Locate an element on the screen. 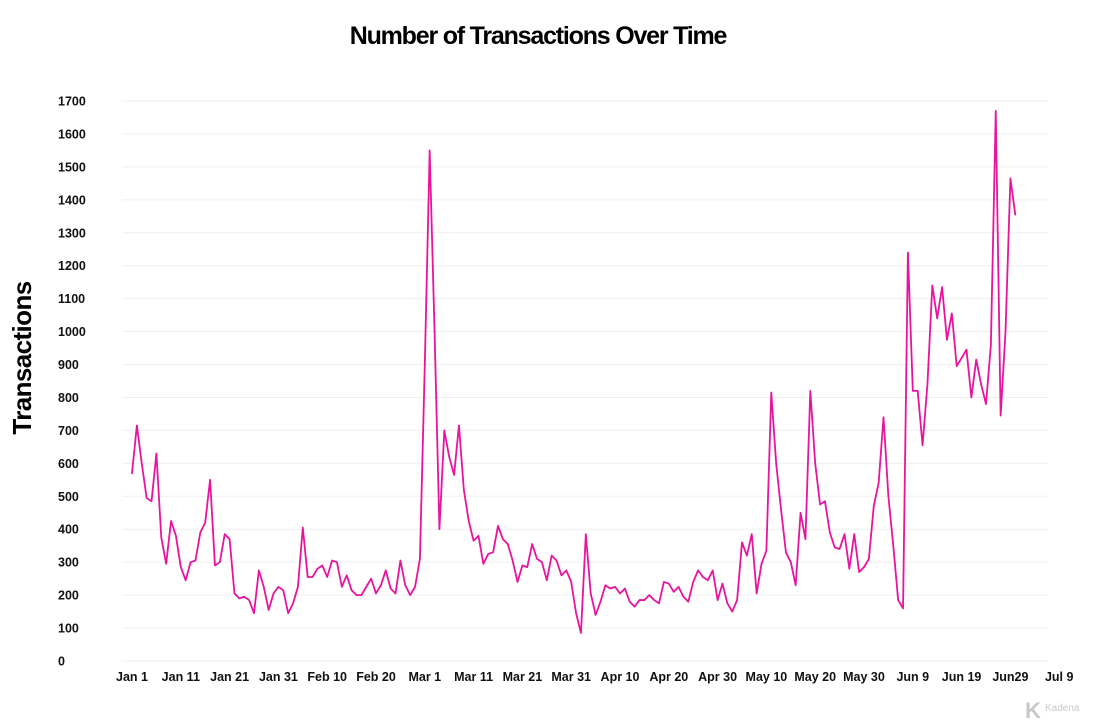 The width and height of the screenshot is (1100, 723). x-tick-label: May 30 is located at coordinates (864, 677).